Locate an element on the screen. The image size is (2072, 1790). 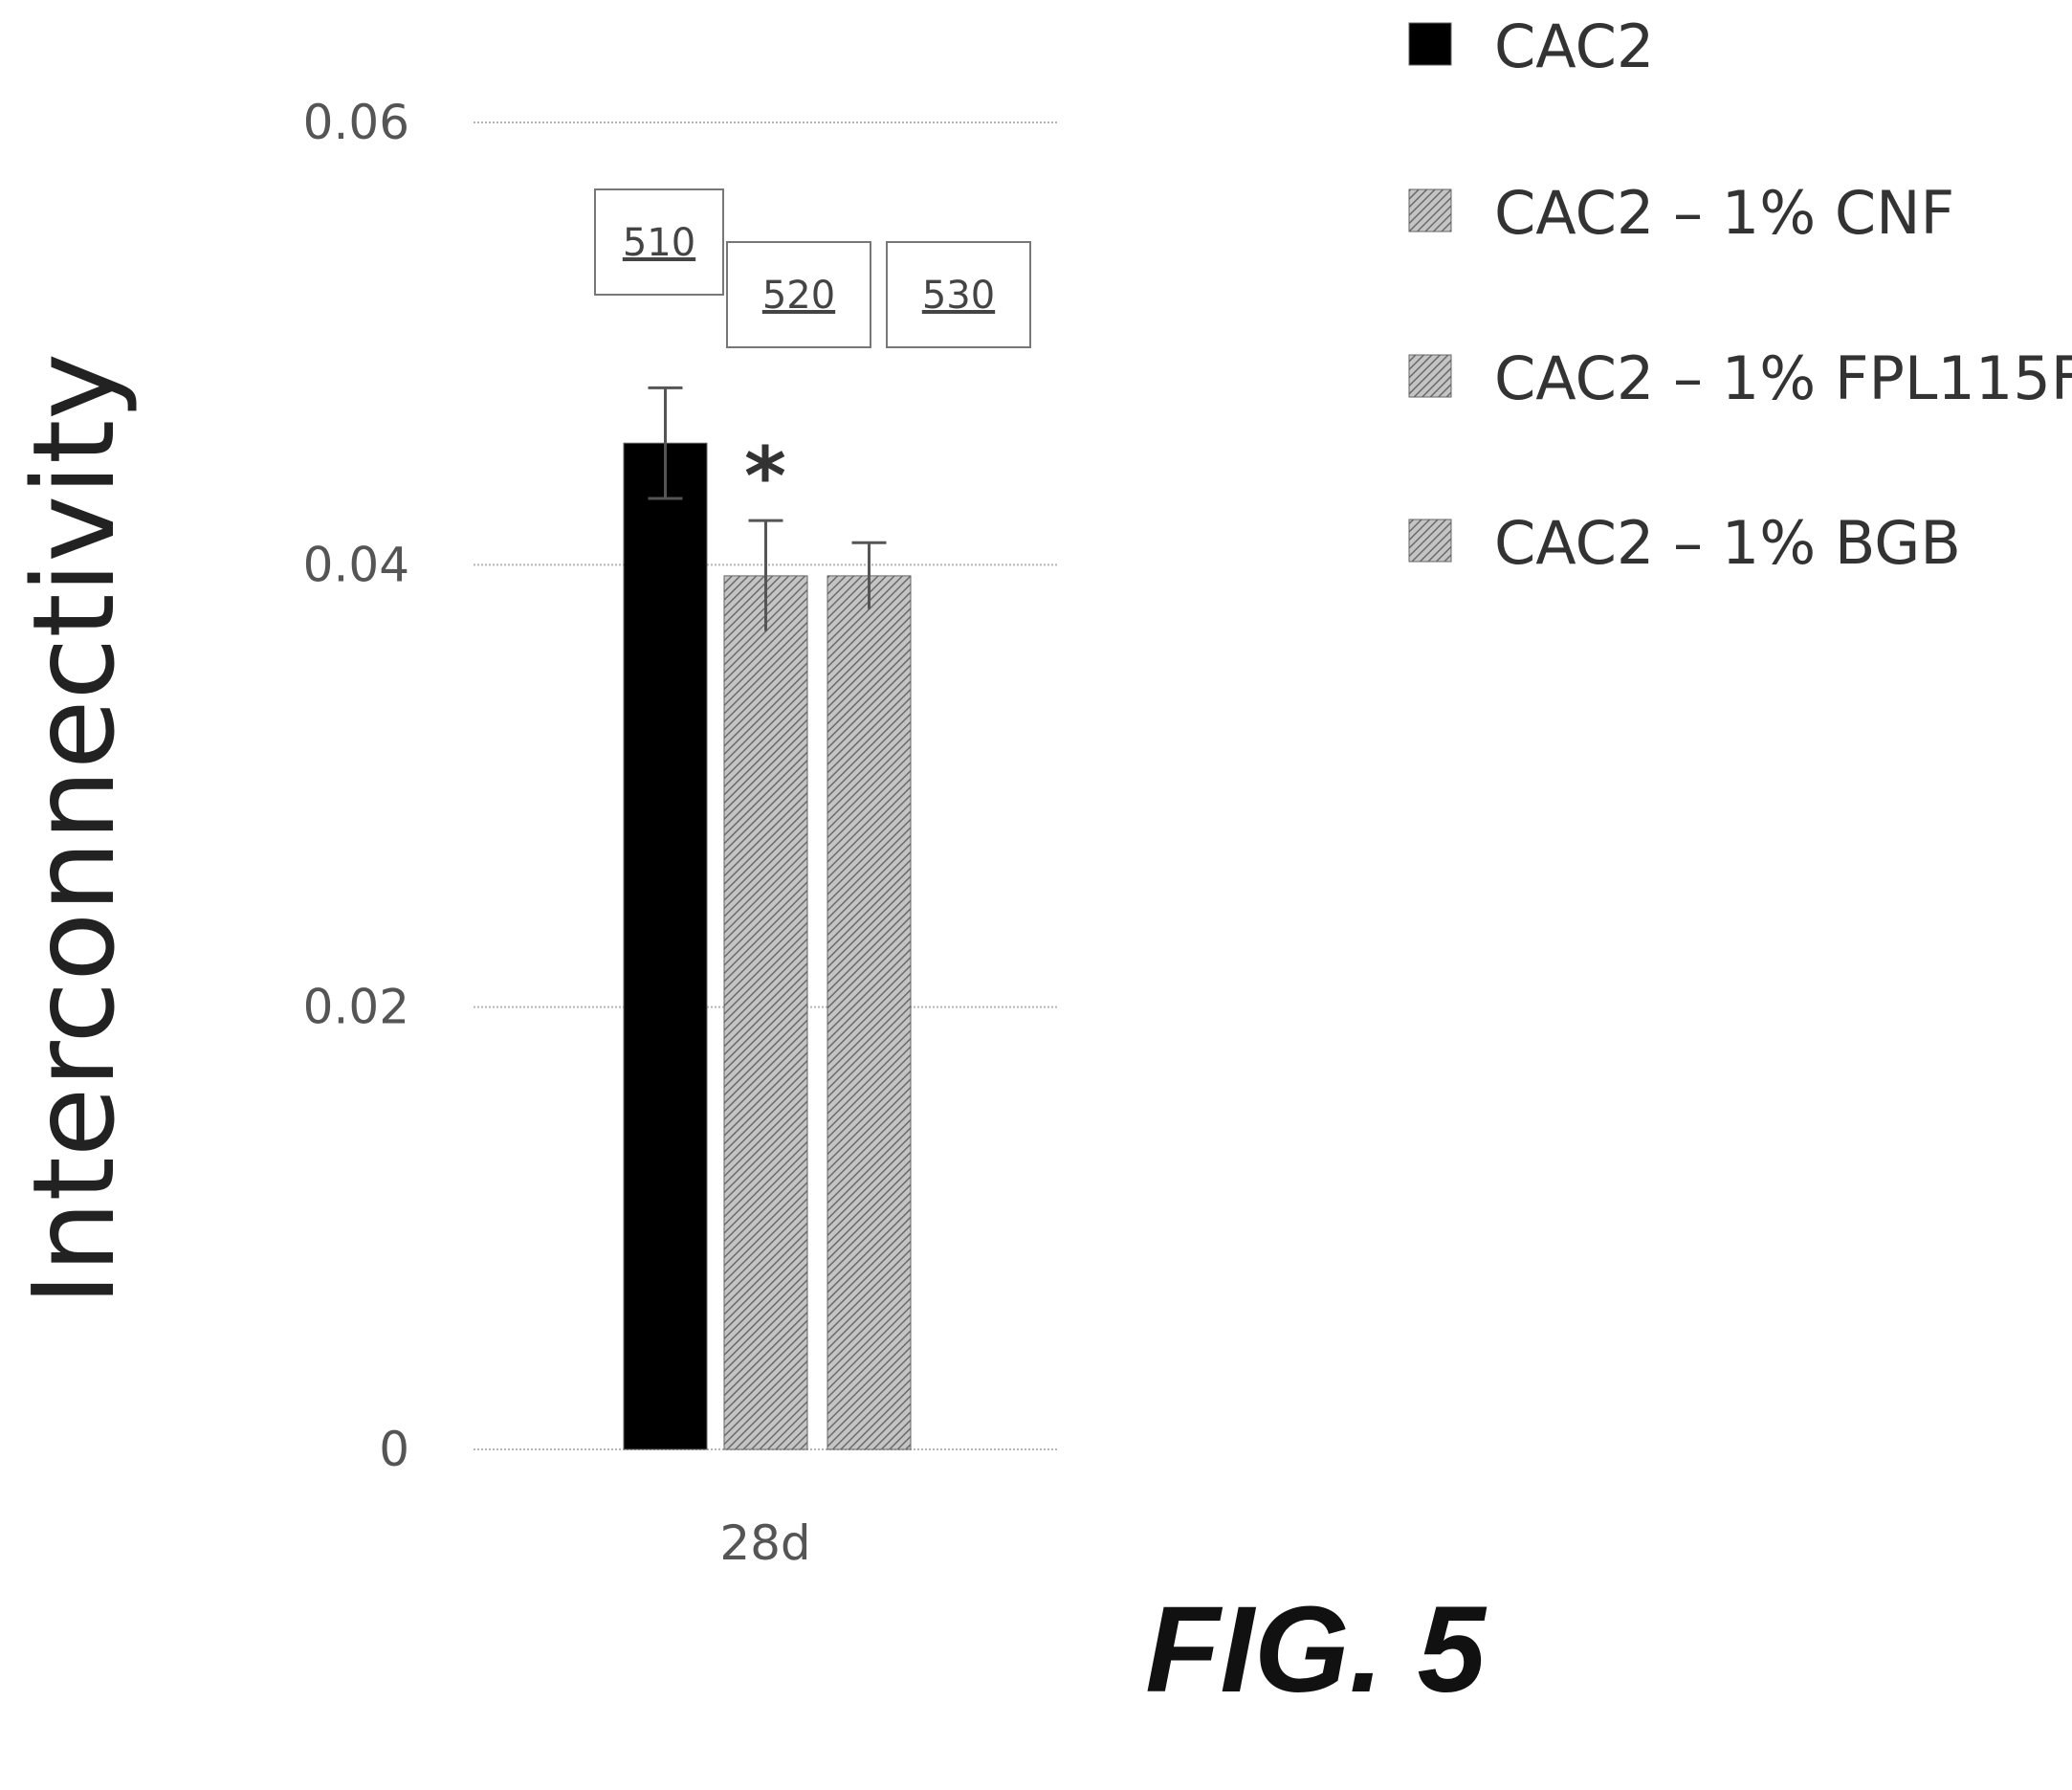
reference-number: 510 is located at coordinates (659, 243).